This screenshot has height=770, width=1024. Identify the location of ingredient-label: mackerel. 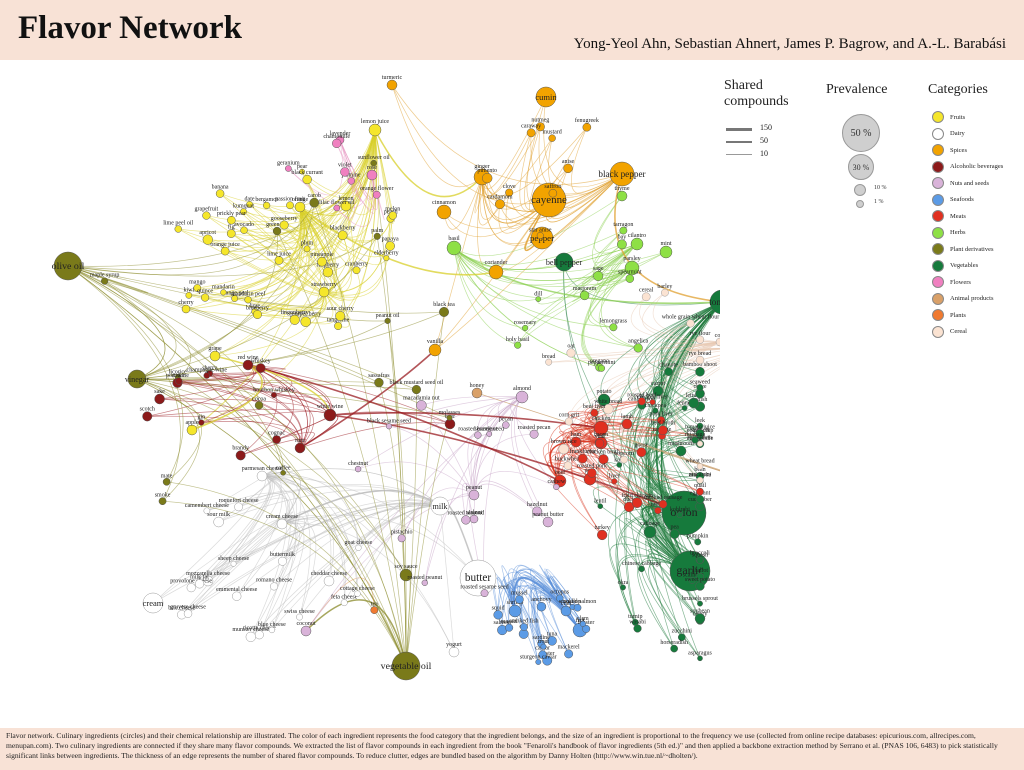
(569, 648).